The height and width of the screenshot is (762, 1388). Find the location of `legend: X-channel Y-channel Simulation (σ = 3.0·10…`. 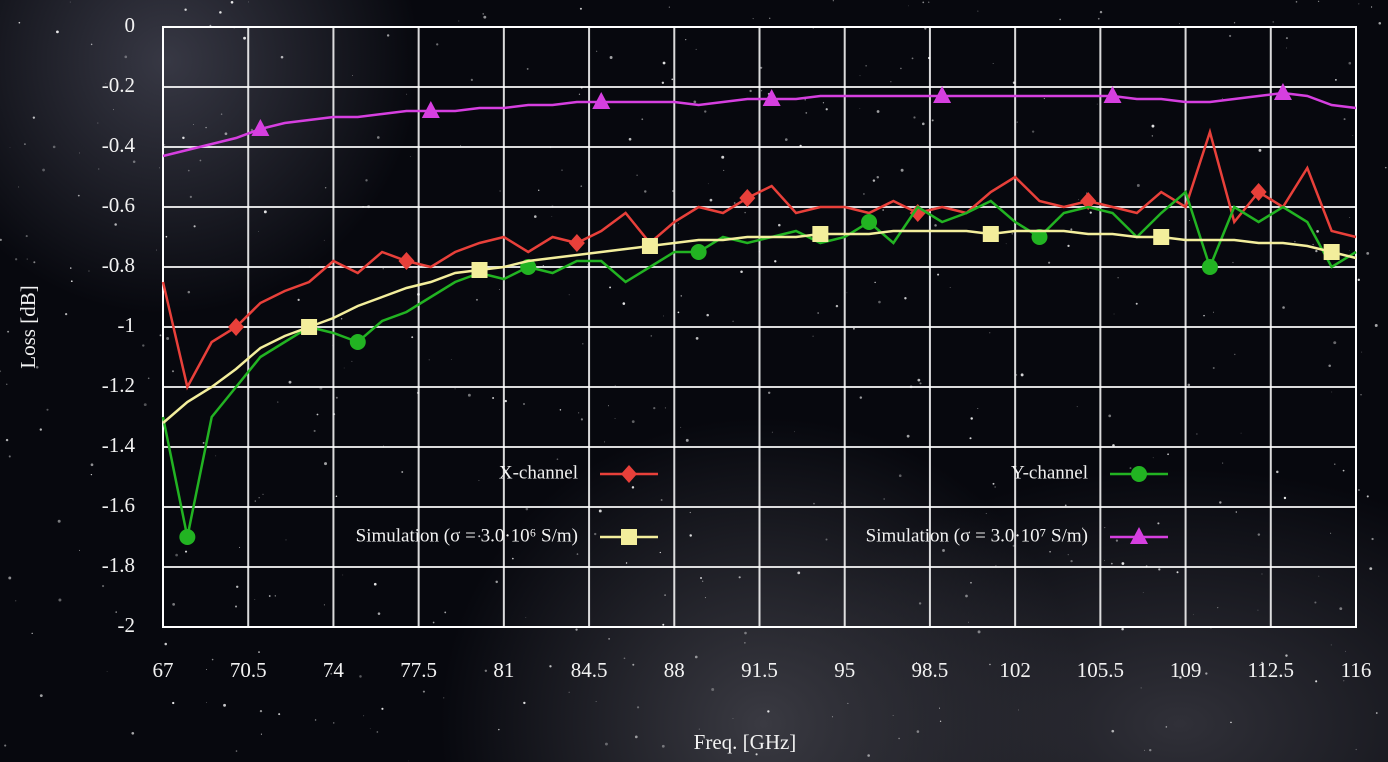

legend: X-channel Y-channel Simulation (σ = 3.0·10… is located at coordinates (762, 504).